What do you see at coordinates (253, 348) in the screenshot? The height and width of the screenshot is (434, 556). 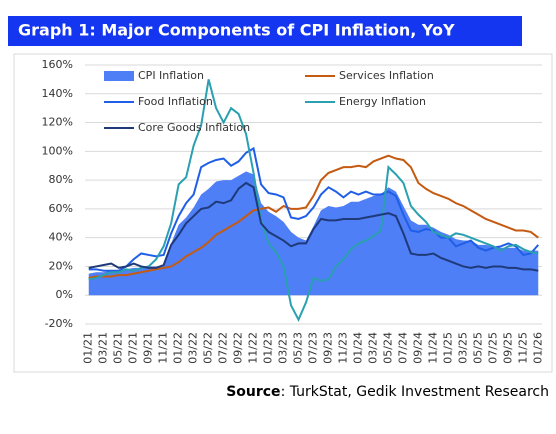 I see `x-tick-label: 11/22` at bounding box center [253, 348].